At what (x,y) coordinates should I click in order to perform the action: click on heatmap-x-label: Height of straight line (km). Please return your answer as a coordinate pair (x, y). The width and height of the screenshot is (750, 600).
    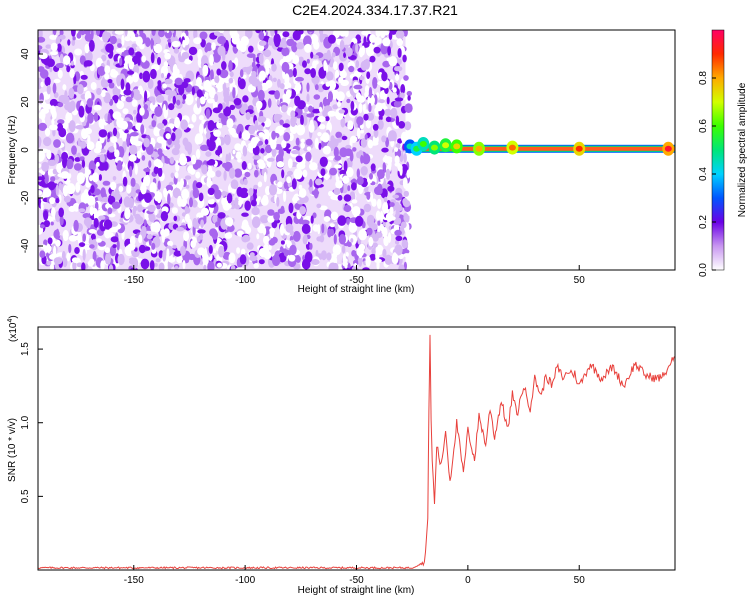
    Looking at the image, I should click on (356, 289).